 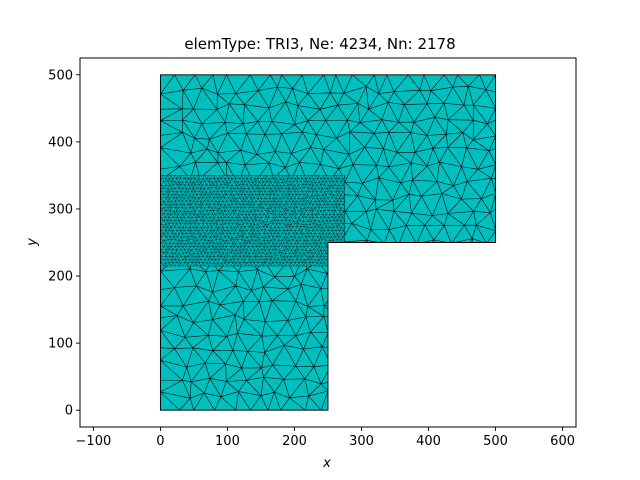 What do you see at coordinates (326, 463) in the screenshot?
I see `x-axis-label: x` at bounding box center [326, 463].